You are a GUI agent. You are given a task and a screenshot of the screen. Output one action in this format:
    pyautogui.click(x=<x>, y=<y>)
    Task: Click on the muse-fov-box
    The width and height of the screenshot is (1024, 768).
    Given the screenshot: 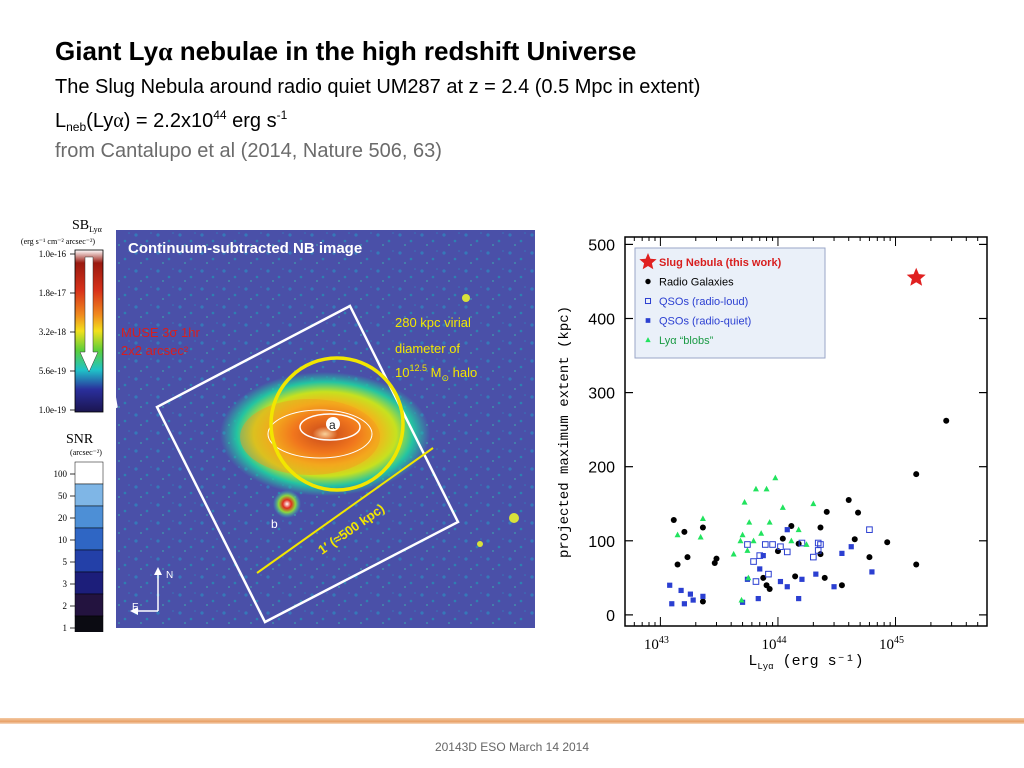 What is the action you would take?
    pyautogui.click(x=307, y=464)
    